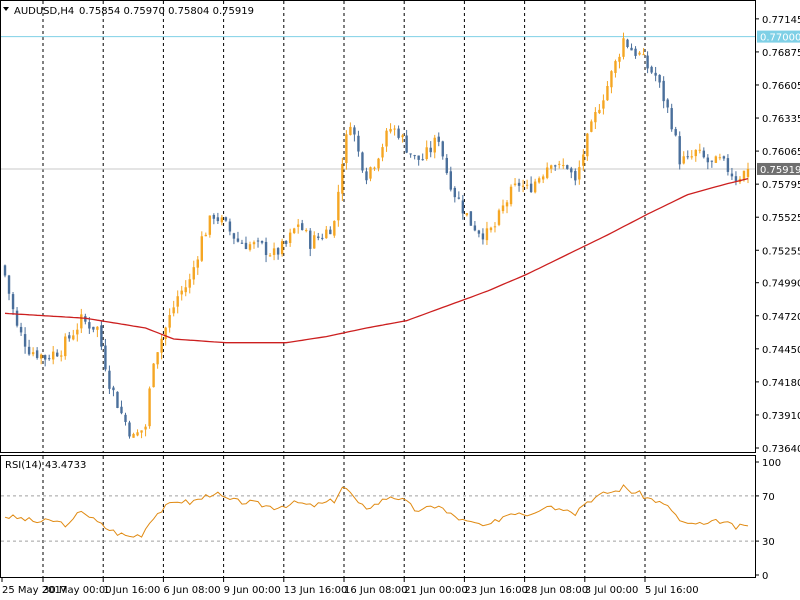  I want to click on rsi-title: RSI(14) 43.4733, so click(45, 465).